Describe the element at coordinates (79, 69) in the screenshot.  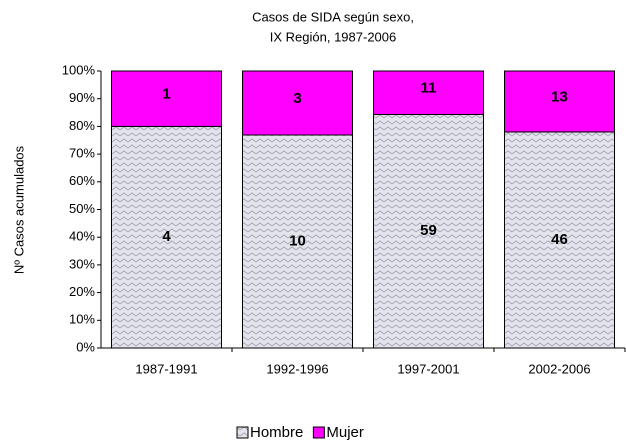
I see `y-tick-label: 100%` at that location.